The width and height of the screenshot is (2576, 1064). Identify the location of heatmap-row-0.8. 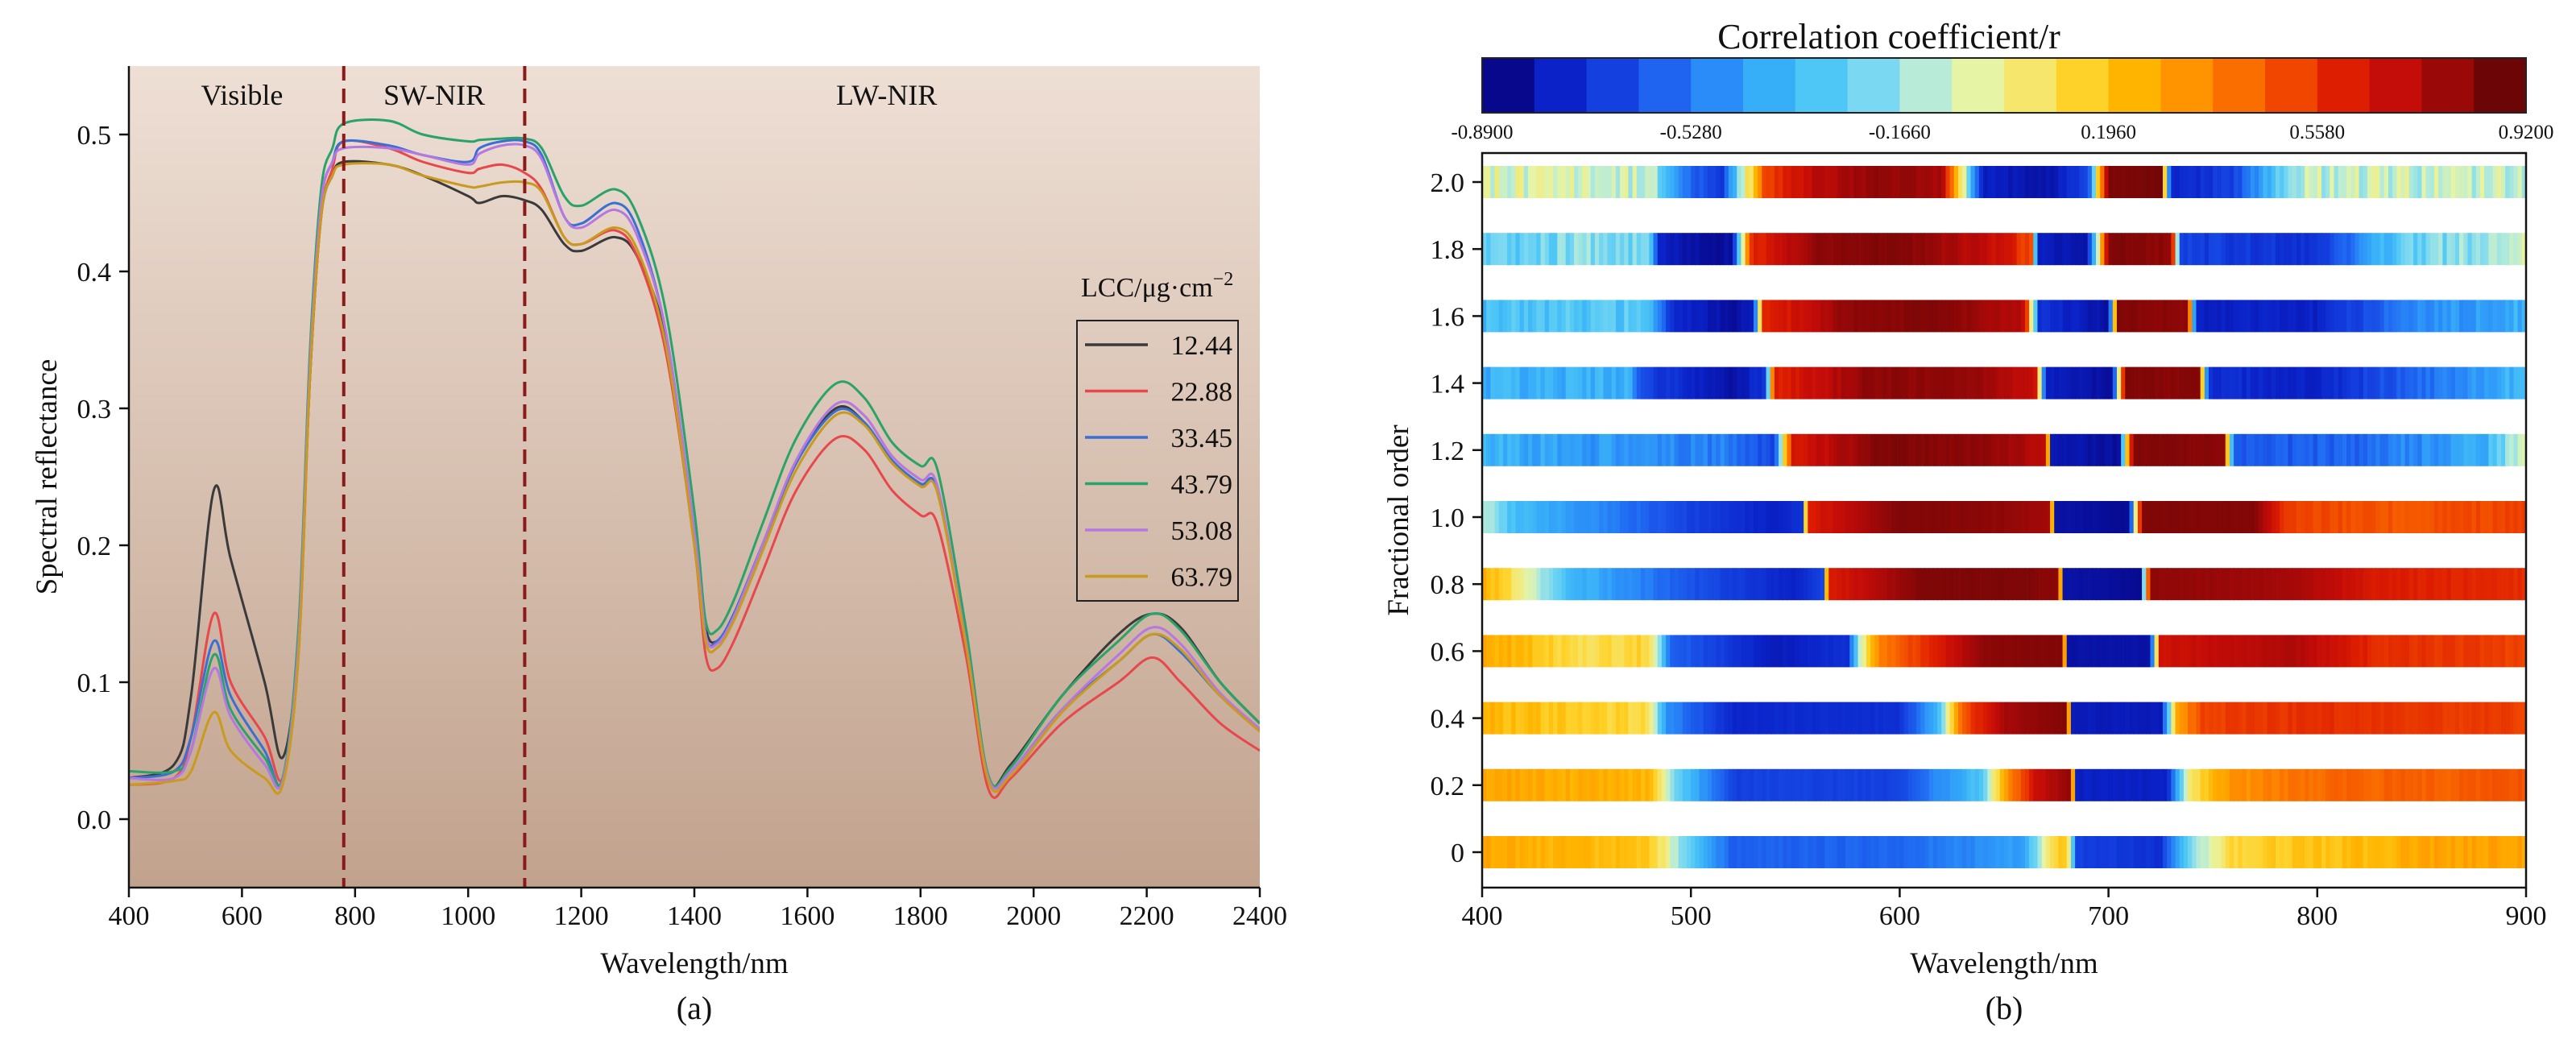
(2004, 585).